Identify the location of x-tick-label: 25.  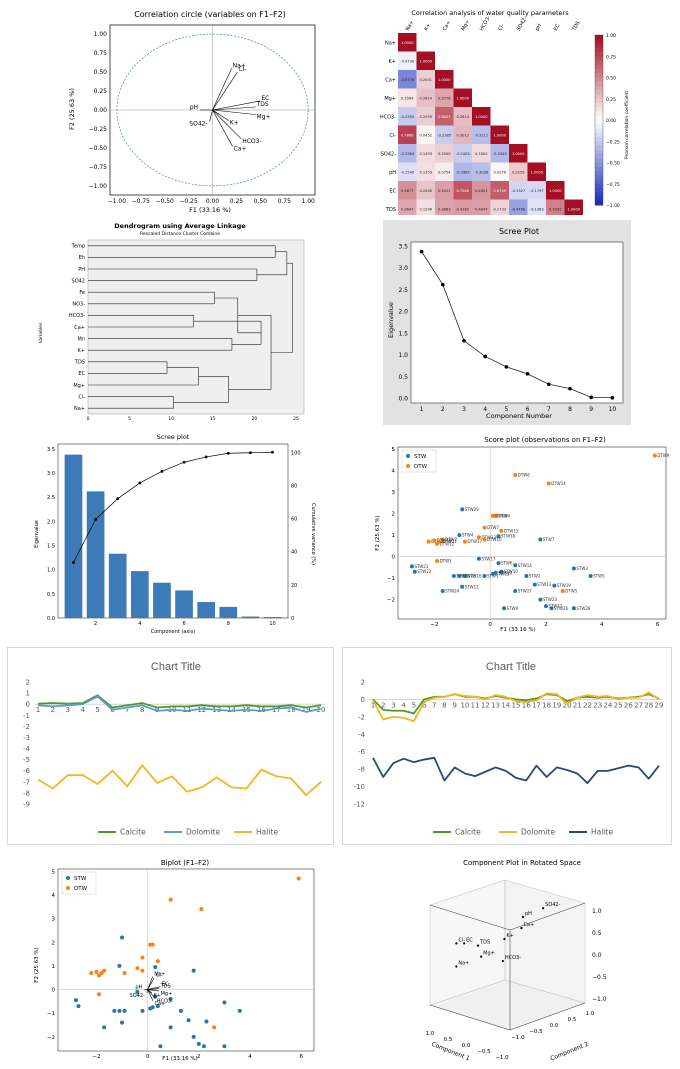
(618, 705).